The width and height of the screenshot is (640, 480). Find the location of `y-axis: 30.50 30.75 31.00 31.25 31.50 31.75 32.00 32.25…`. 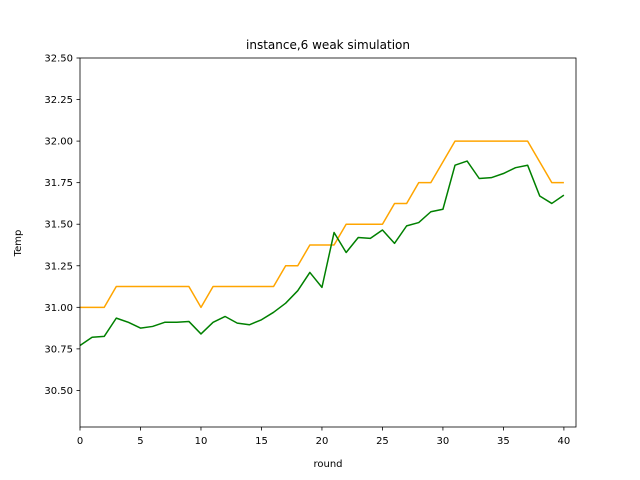

y-axis: 30.50 30.75 31.00 31.25 31.50 31.75 32.00 32.25… is located at coordinates (62, 225).